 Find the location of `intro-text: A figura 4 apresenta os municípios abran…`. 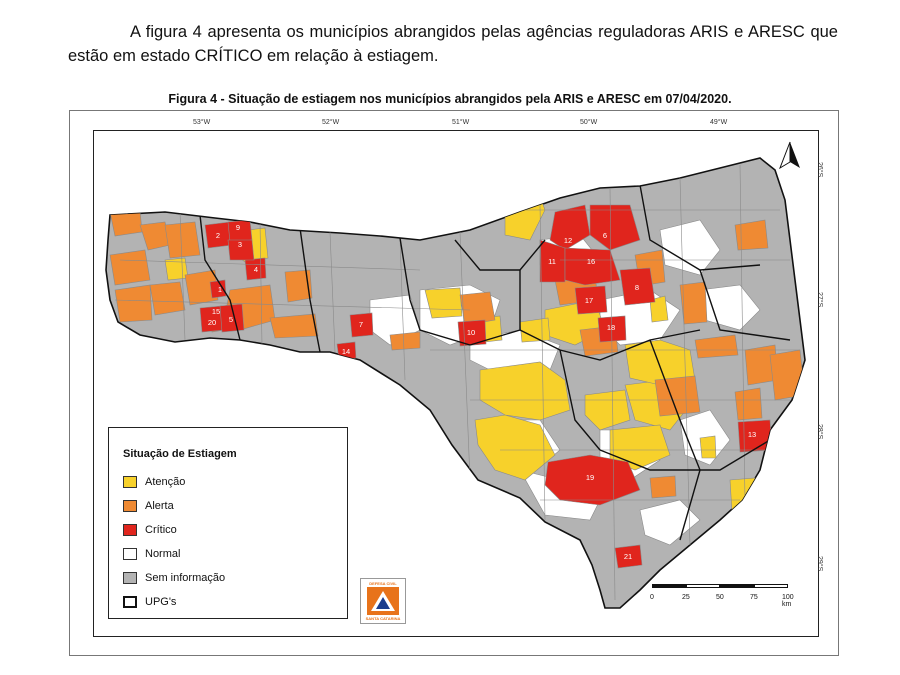

intro-text: A figura 4 apresenta os municípios abran… is located at coordinates (453, 44).